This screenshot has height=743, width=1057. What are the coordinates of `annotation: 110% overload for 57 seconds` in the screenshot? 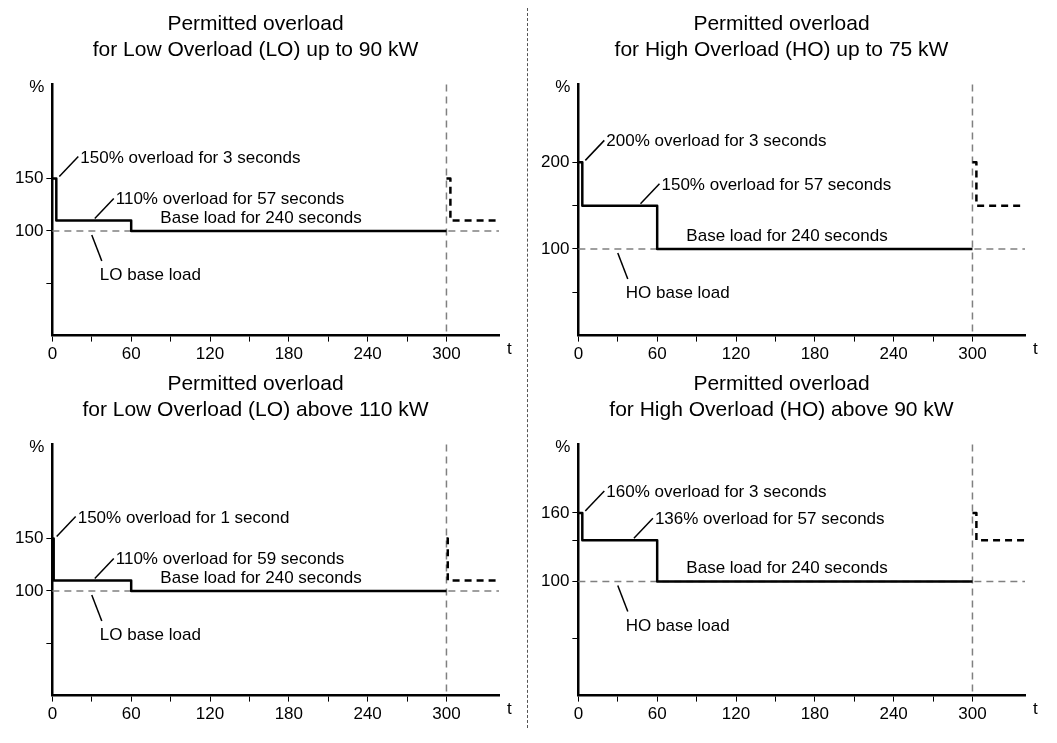 It's located at (230, 199).